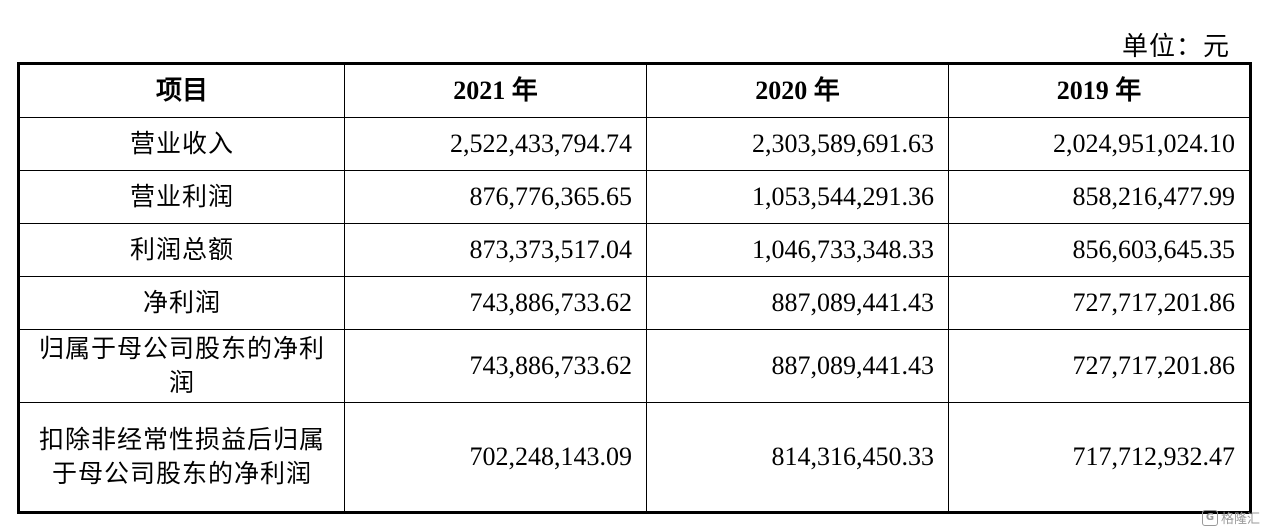 This screenshot has width=1266, height=531. Describe the element at coordinates (798, 91) in the screenshot. I see `header-year-2020: 2020 年` at that location.